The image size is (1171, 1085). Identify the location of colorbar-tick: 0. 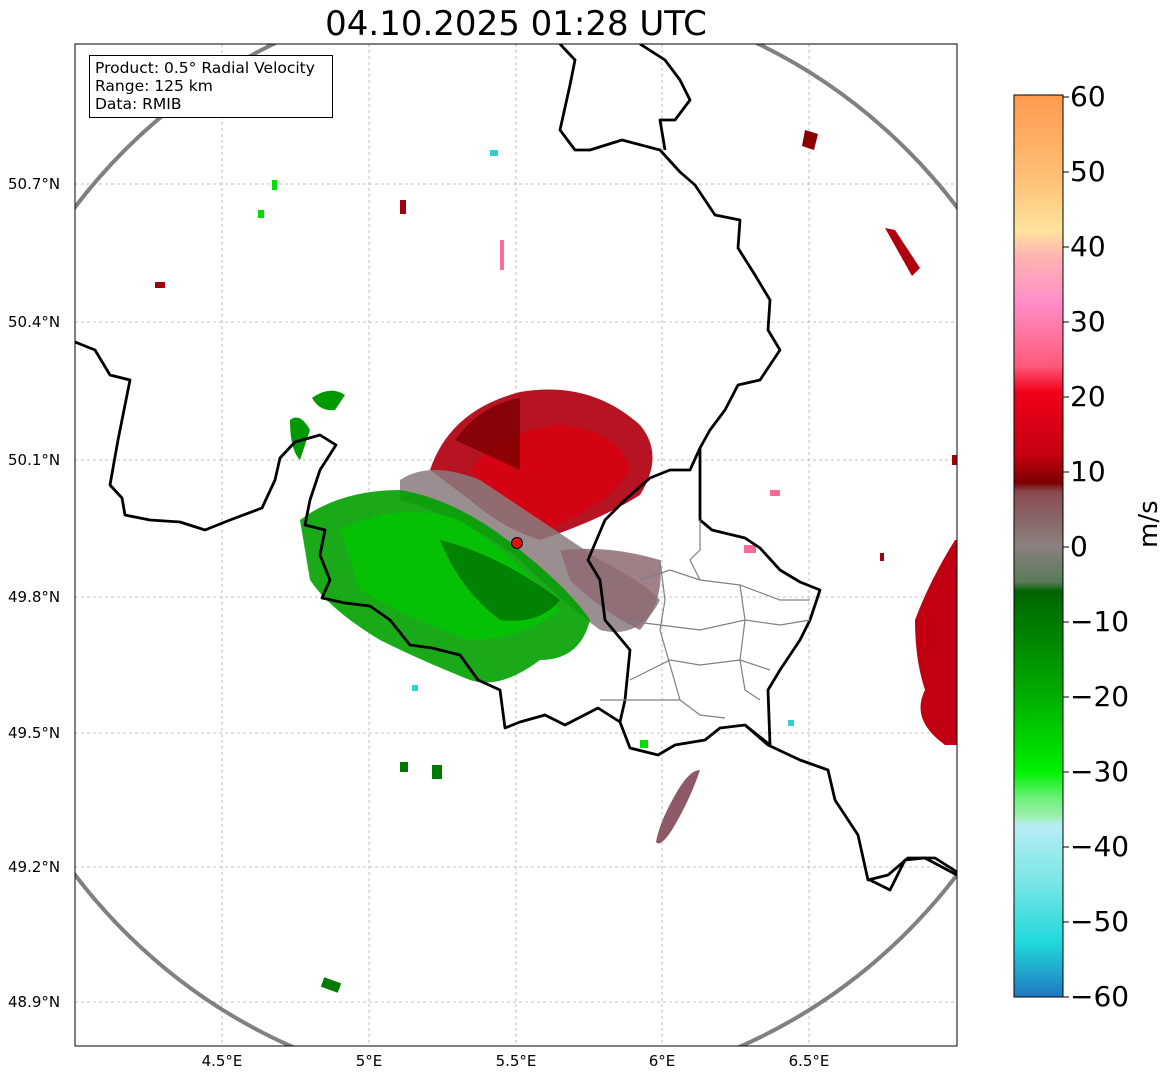
(1079, 546).